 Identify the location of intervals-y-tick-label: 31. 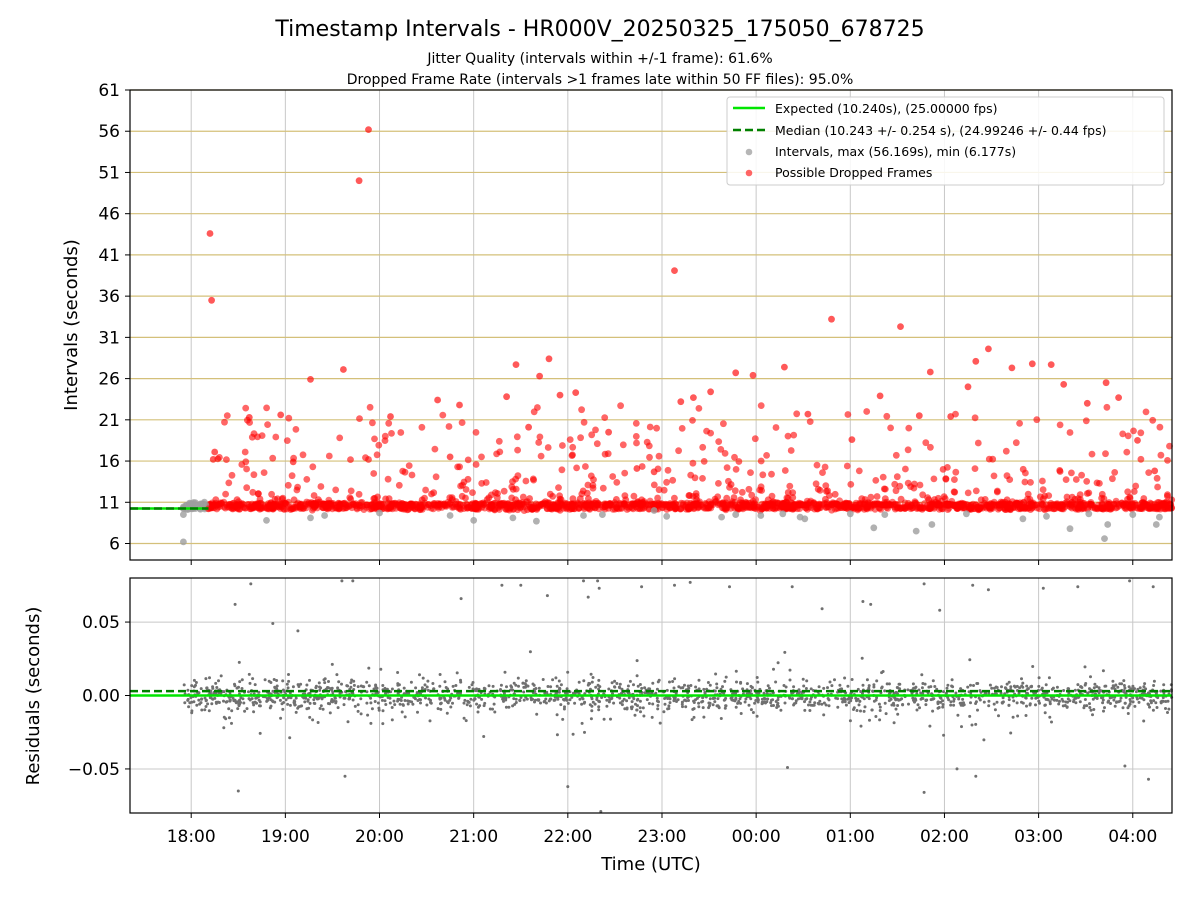
(109, 338).